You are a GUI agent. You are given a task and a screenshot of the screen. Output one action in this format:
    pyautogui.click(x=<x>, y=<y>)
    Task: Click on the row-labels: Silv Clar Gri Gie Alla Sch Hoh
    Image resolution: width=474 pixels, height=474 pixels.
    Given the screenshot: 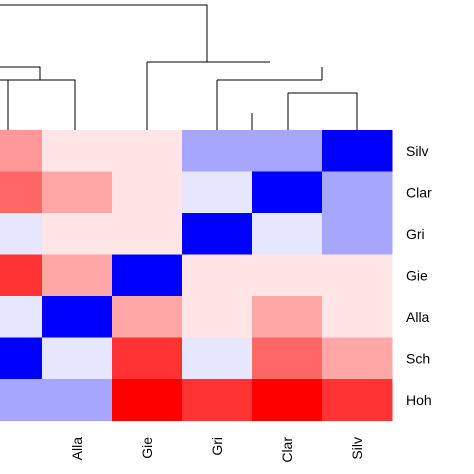 What is the action you would take?
    pyautogui.click(x=419, y=275)
    